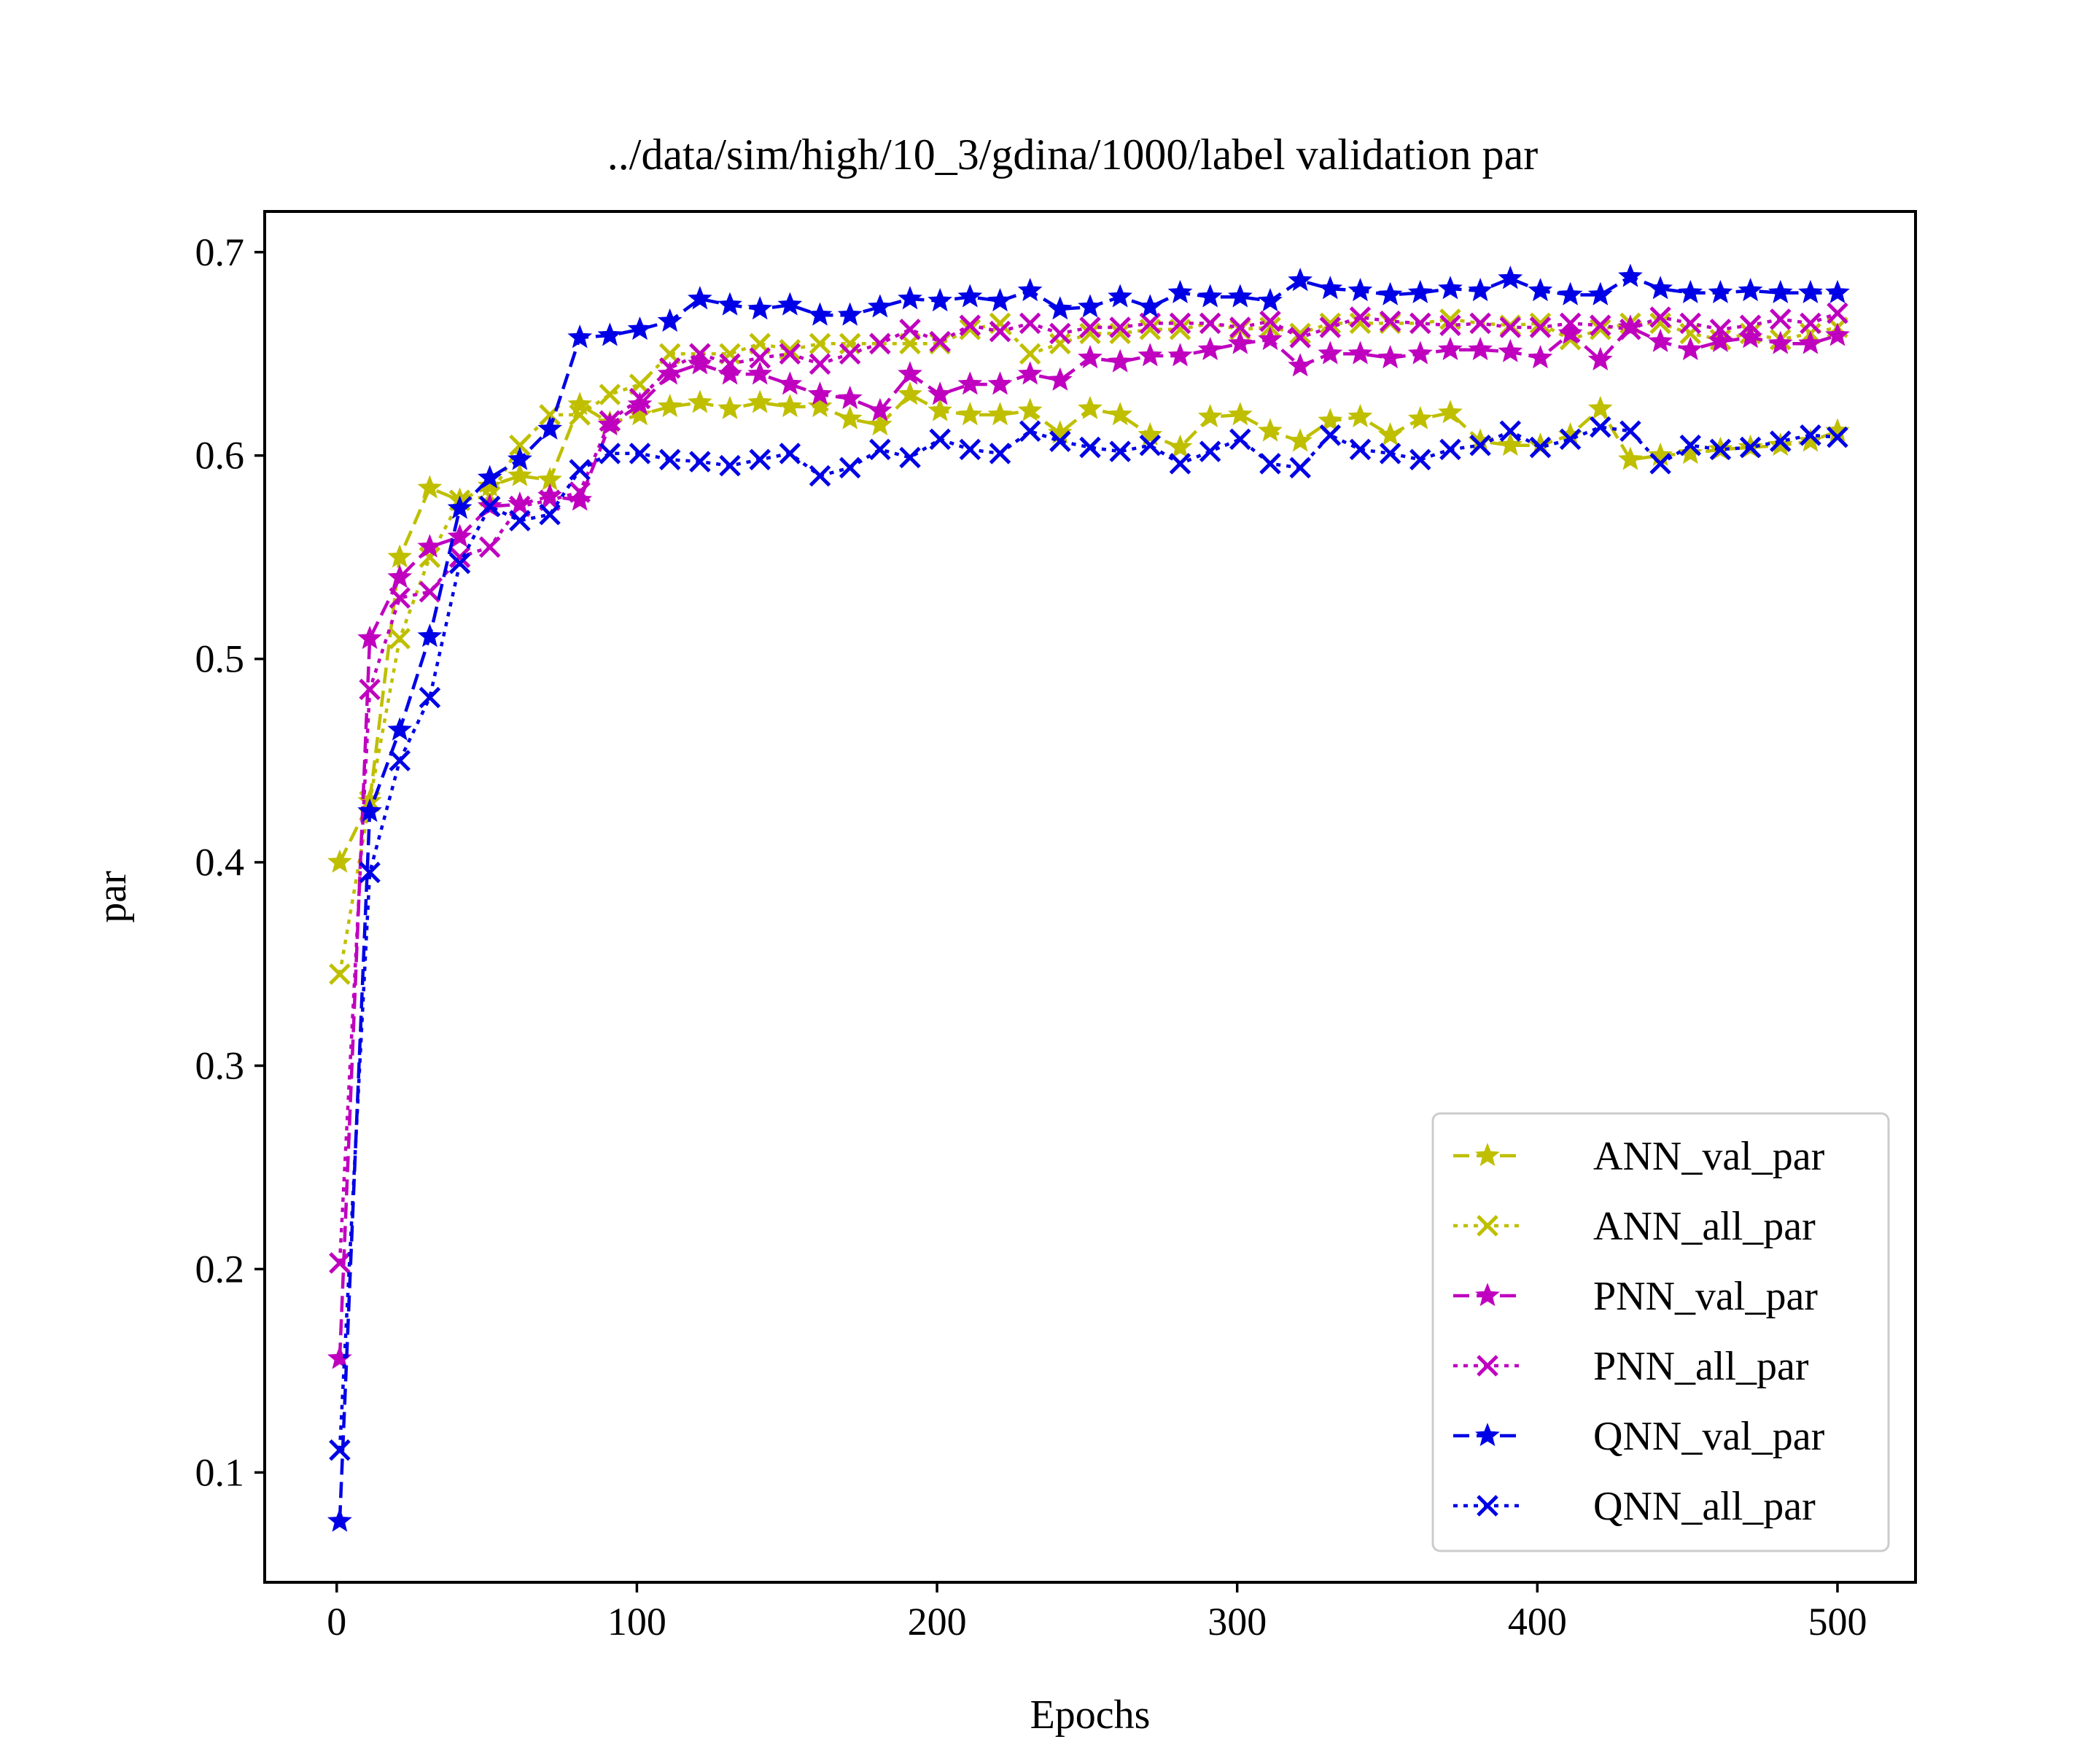 This screenshot has height=1750, width=2100. Describe the element at coordinates (1704, 1506) in the screenshot. I see `legend-label: QNN_all_par` at that location.